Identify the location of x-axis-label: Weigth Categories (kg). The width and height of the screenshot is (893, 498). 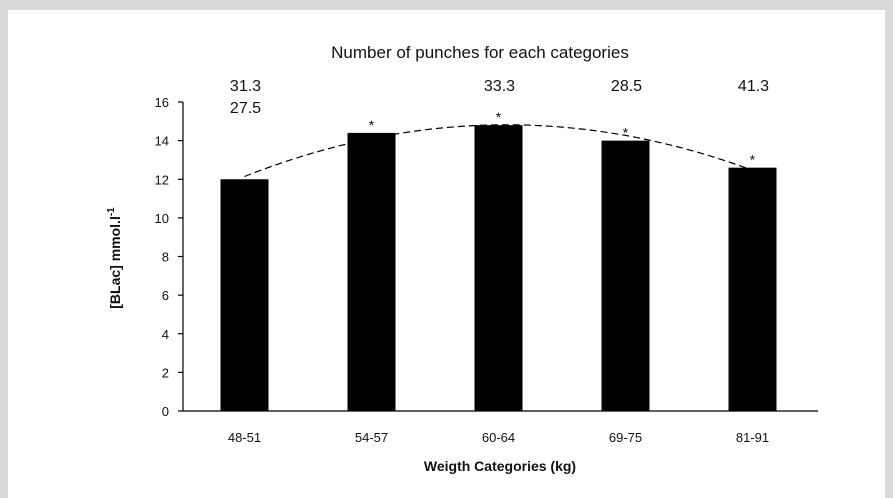
(500, 466).